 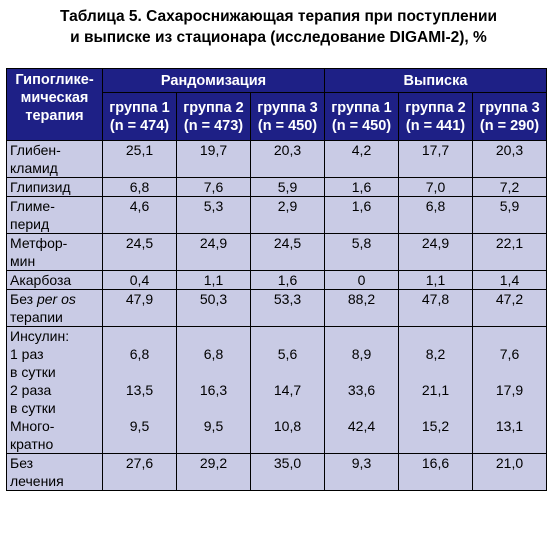 I want to click on value-cell: 9,3, so click(x=361, y=472).